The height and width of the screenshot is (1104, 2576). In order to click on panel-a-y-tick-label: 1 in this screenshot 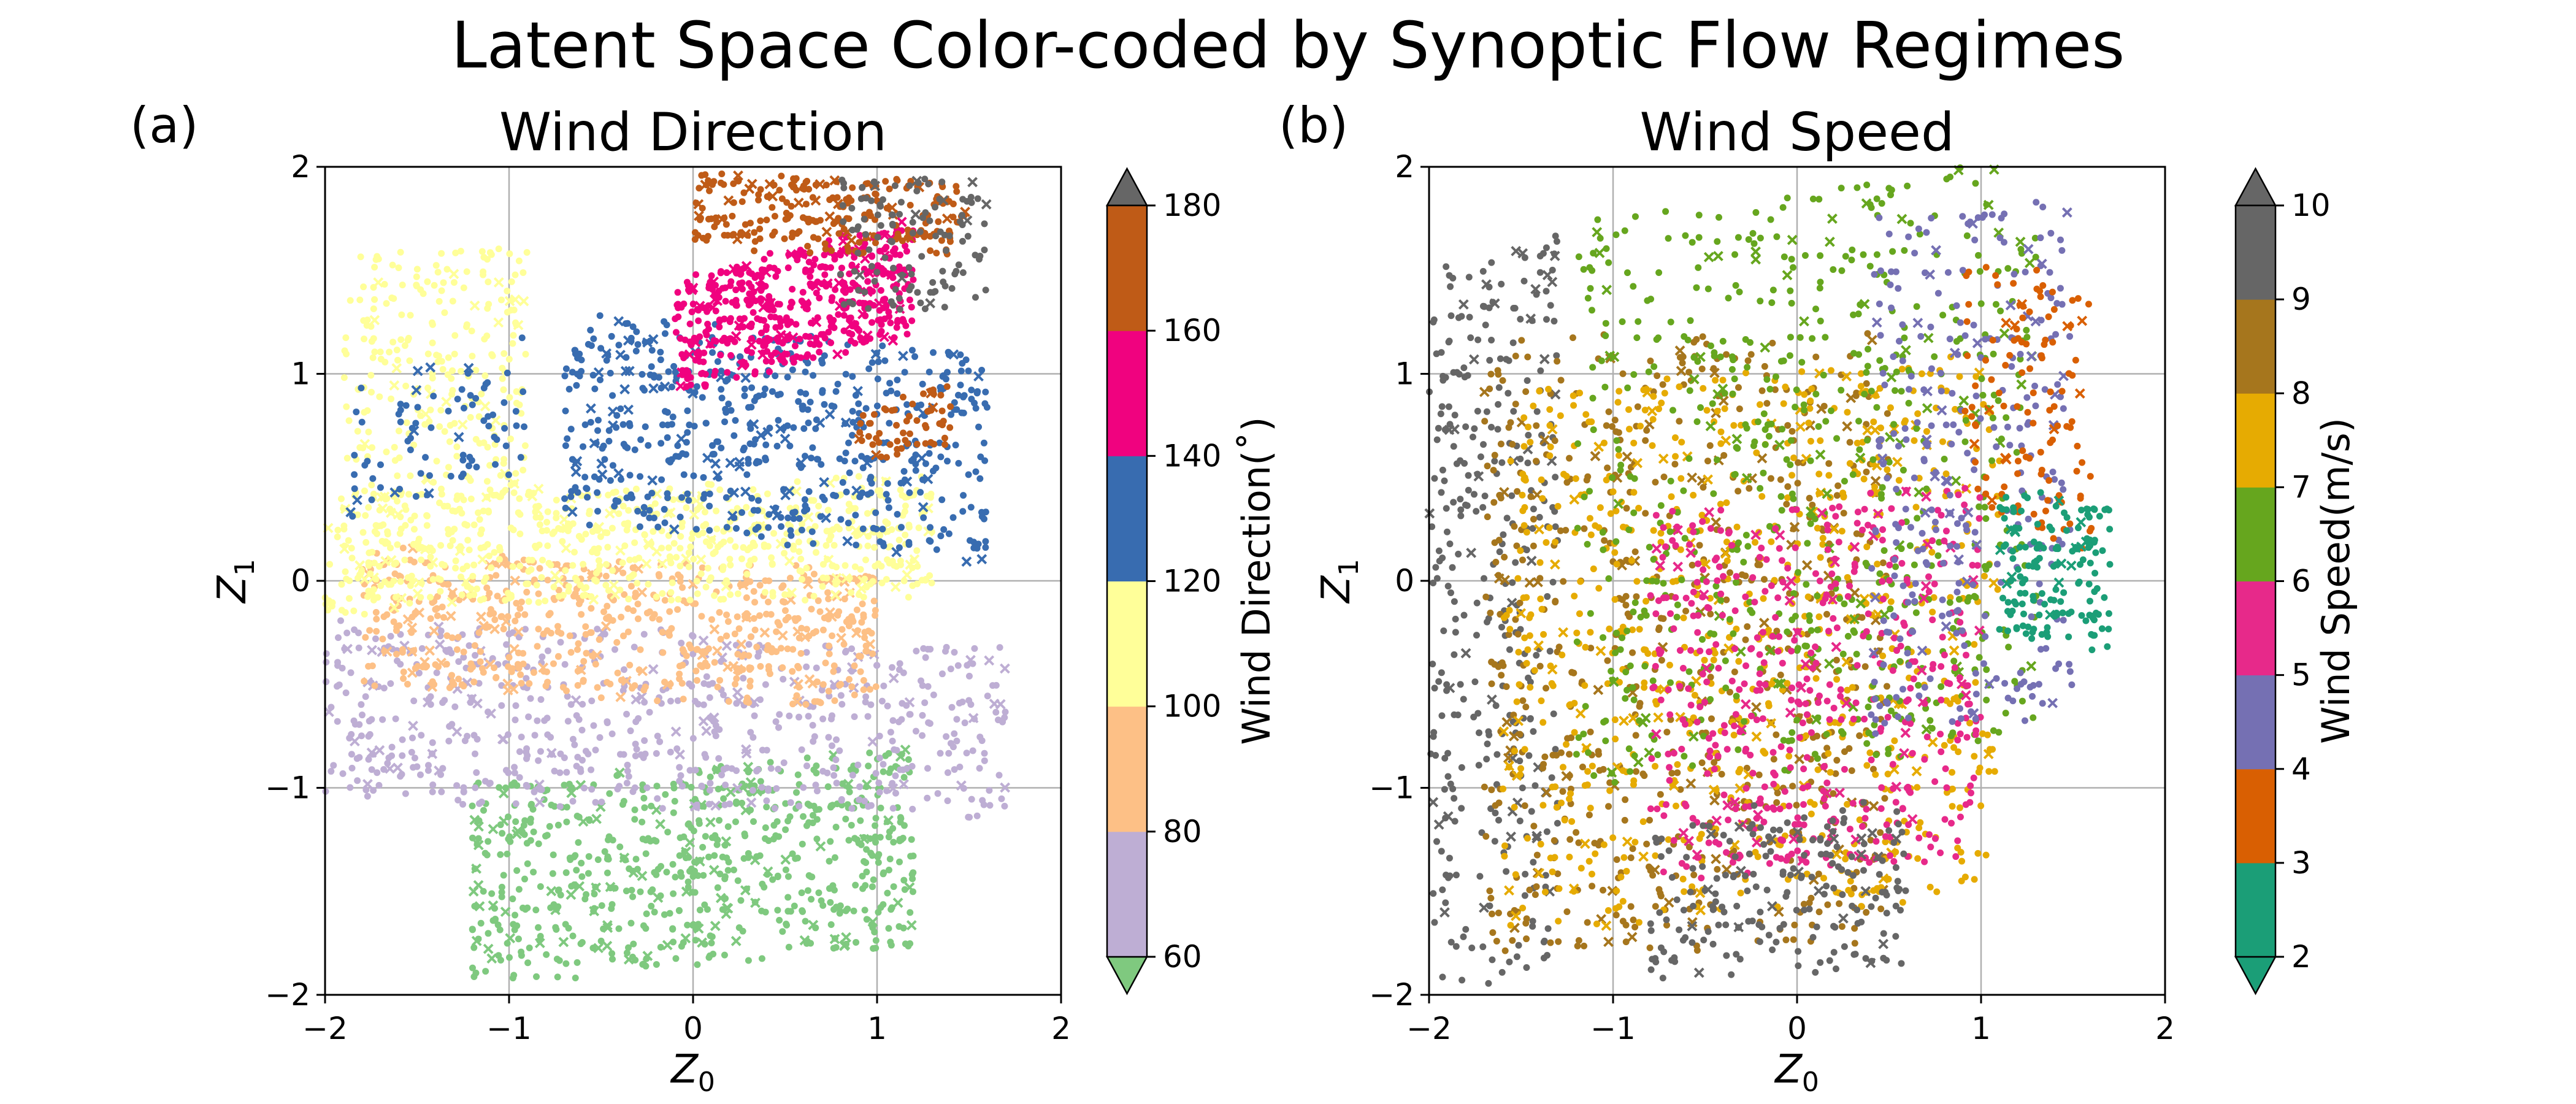, I will do `click(300, 374)`.